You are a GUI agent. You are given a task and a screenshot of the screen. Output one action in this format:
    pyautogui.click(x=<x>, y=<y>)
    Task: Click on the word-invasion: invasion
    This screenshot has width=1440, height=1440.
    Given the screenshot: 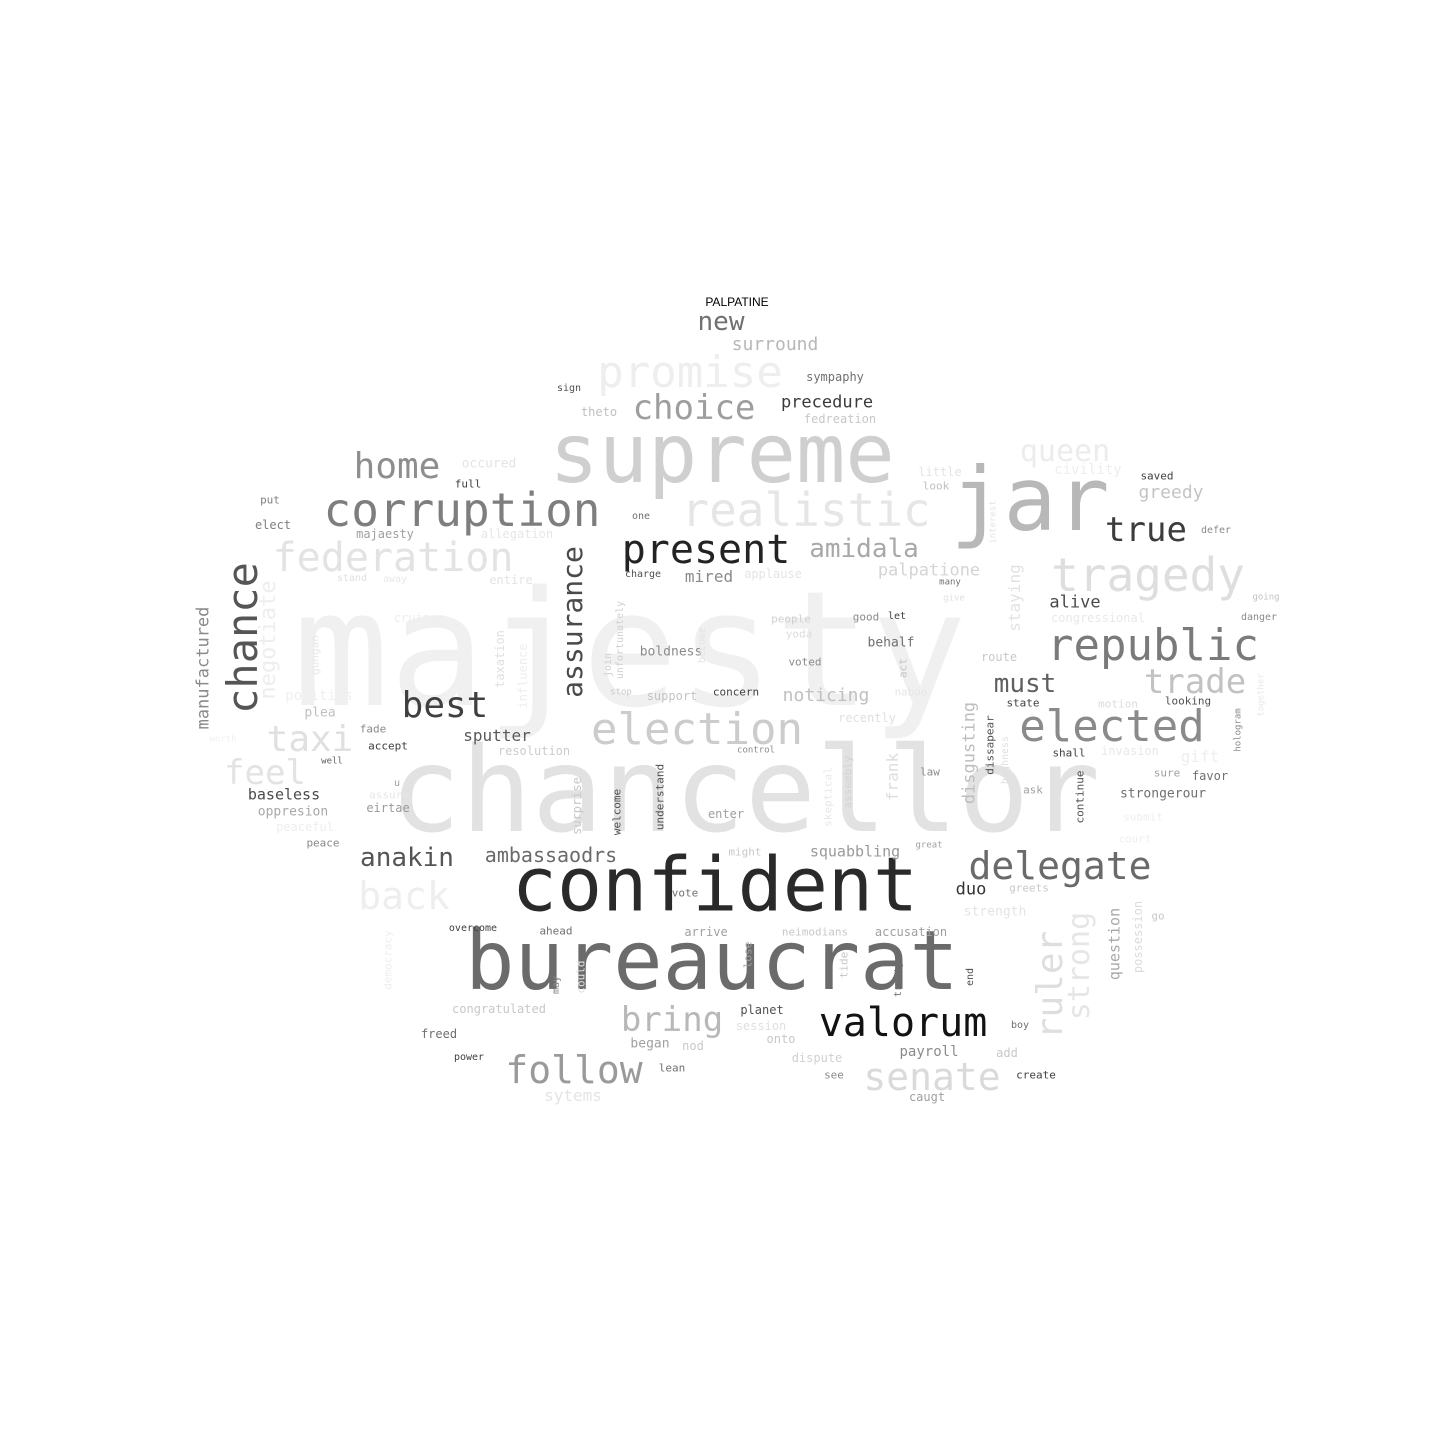 What is the action you would take?
    pyautogui.click(x=1130, y=751)
    